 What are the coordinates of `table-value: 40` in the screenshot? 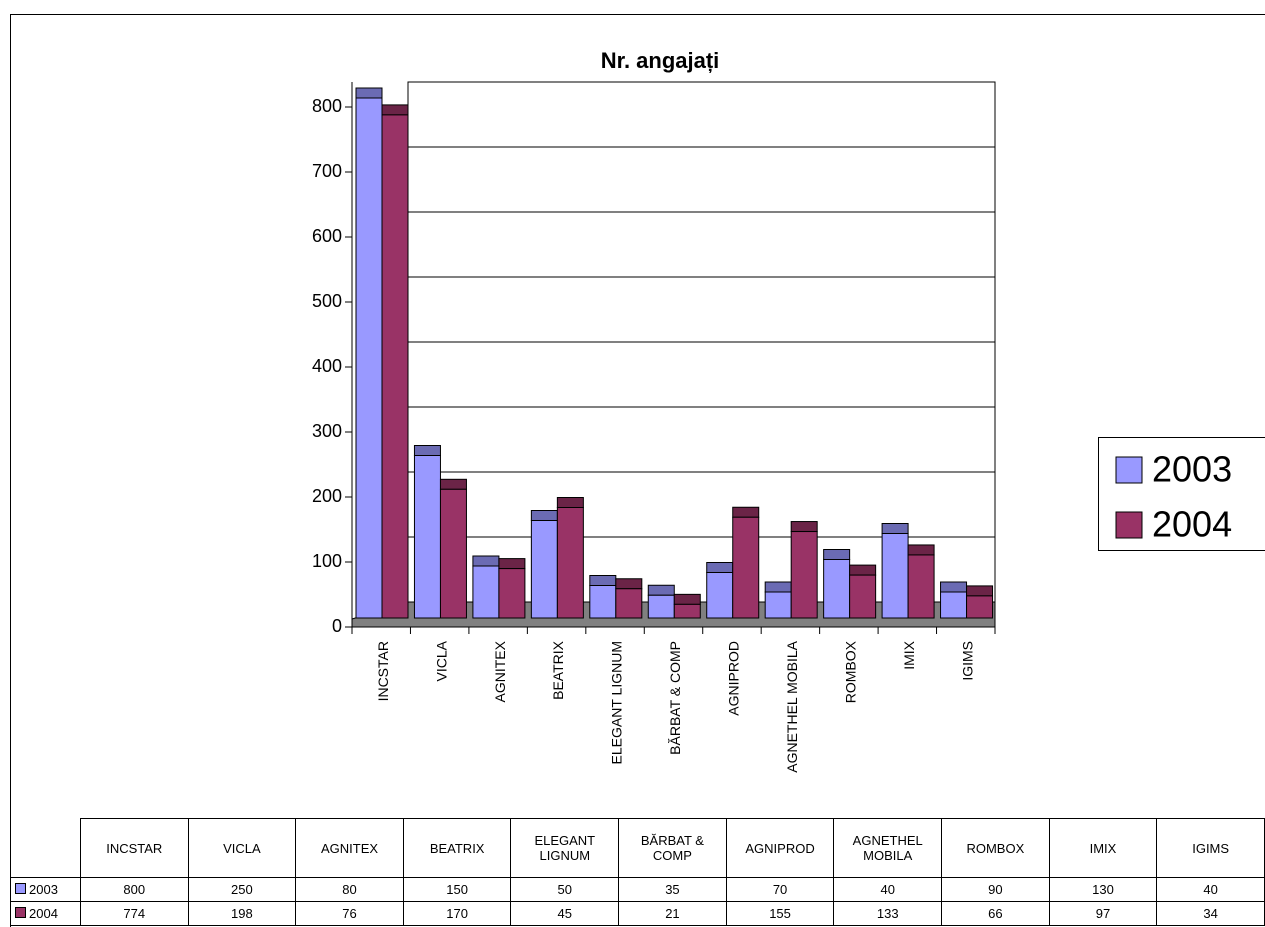 It's located at (888, 889).